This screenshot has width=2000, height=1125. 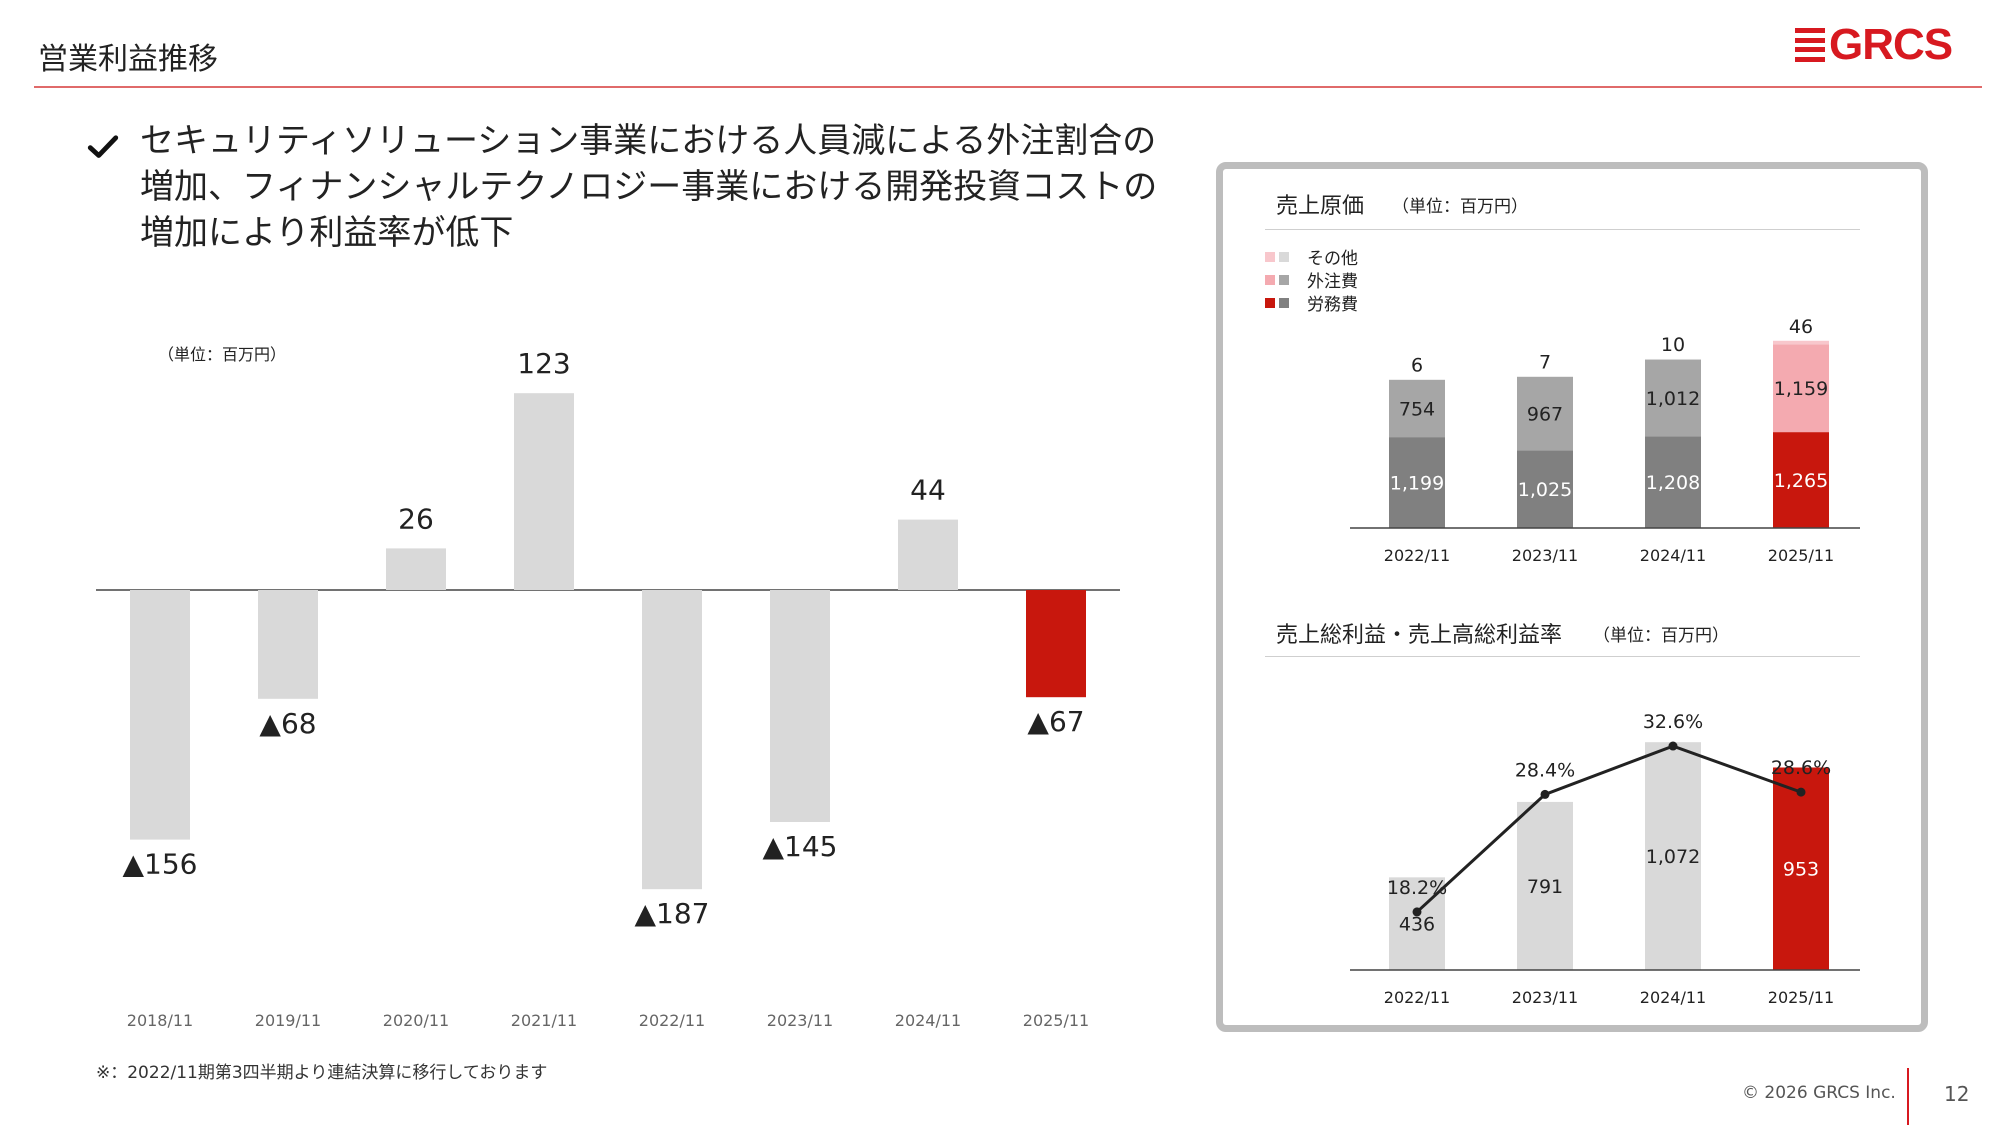 What do you see at coordinates (128, 59) in the screenshot?
I see `page-title: 営業利益推移` at bounding box center [128, 59].